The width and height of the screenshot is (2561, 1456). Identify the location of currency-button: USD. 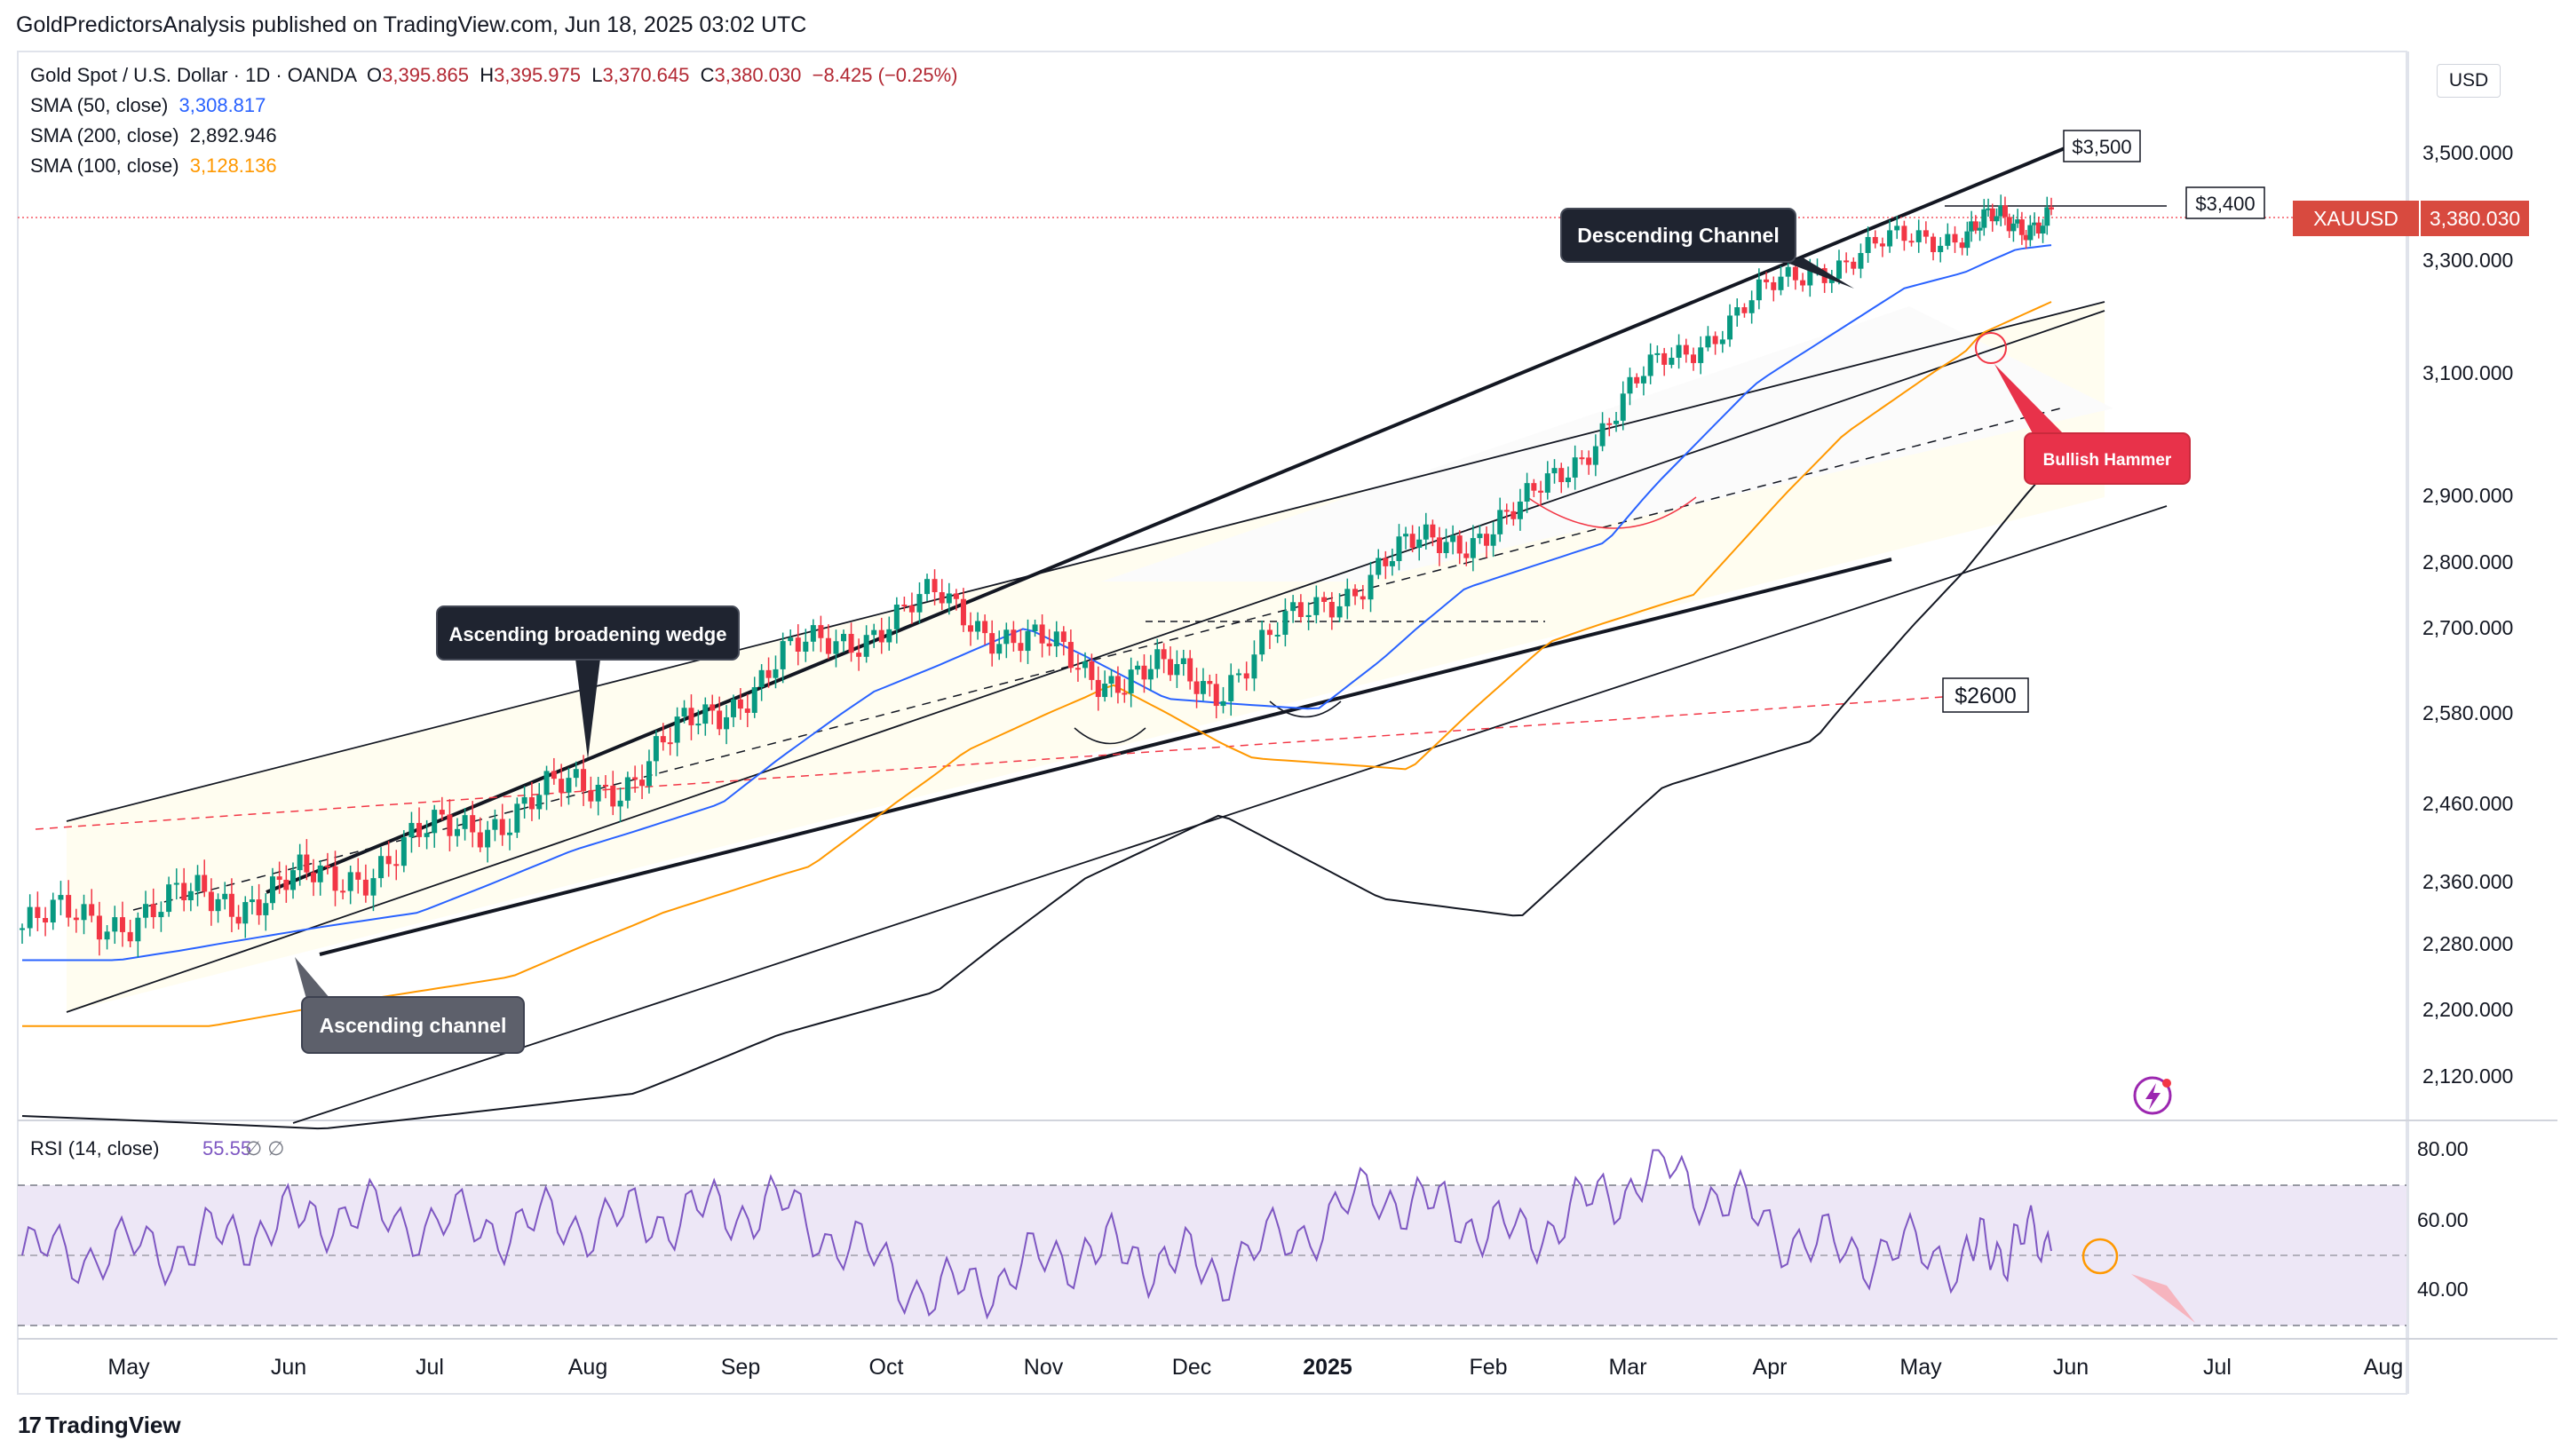
(2469, 81).